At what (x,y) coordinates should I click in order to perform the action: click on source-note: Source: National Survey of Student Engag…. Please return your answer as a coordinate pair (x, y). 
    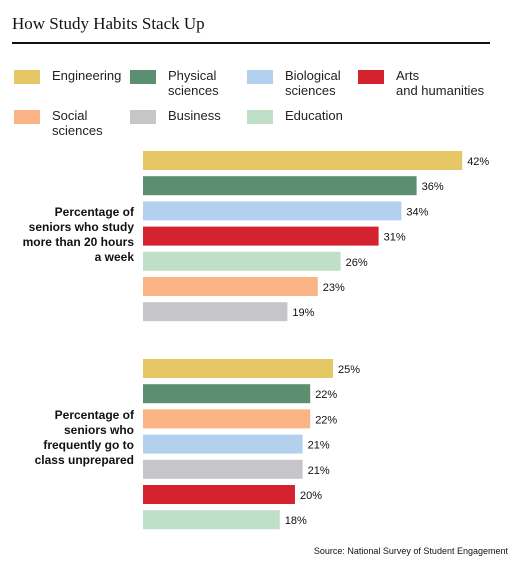
    Looking at the image, I should click on (410, 551).